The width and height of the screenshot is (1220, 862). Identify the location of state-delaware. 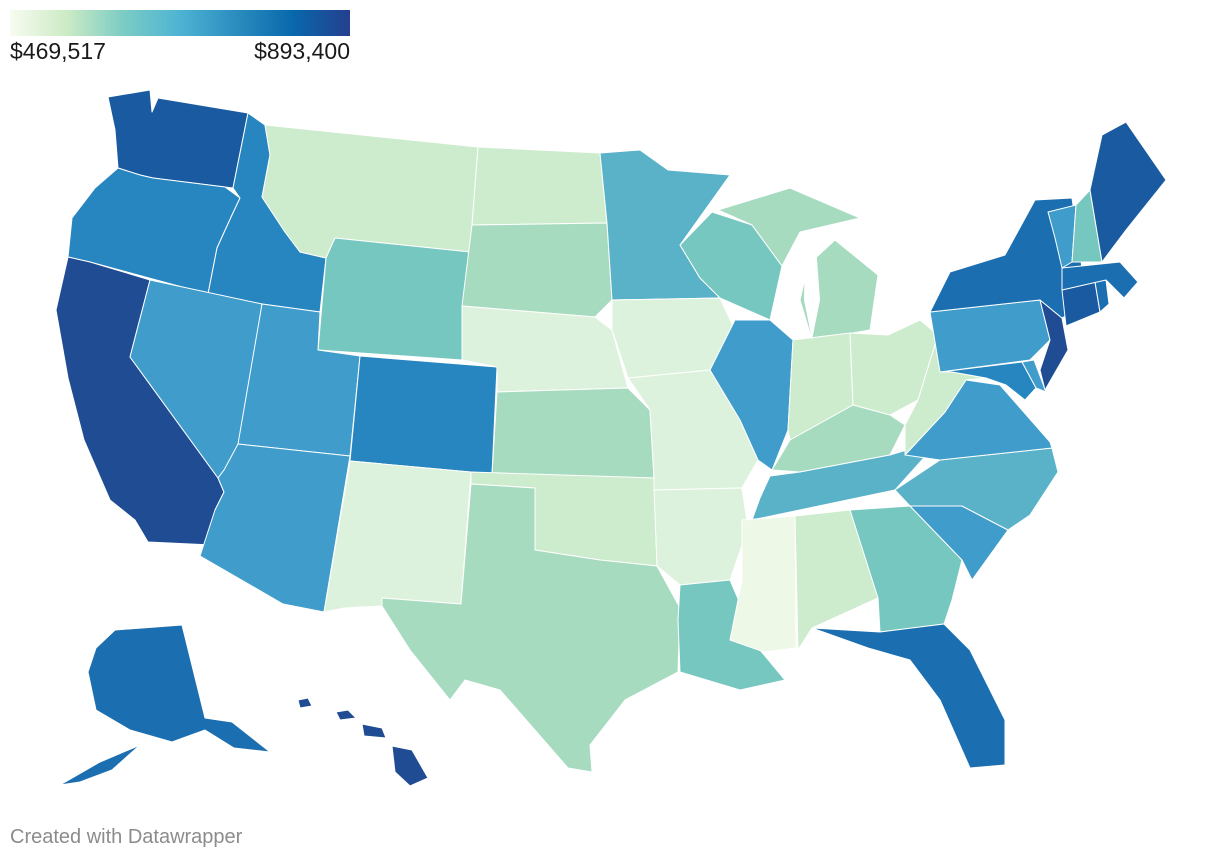
(1034, 376).